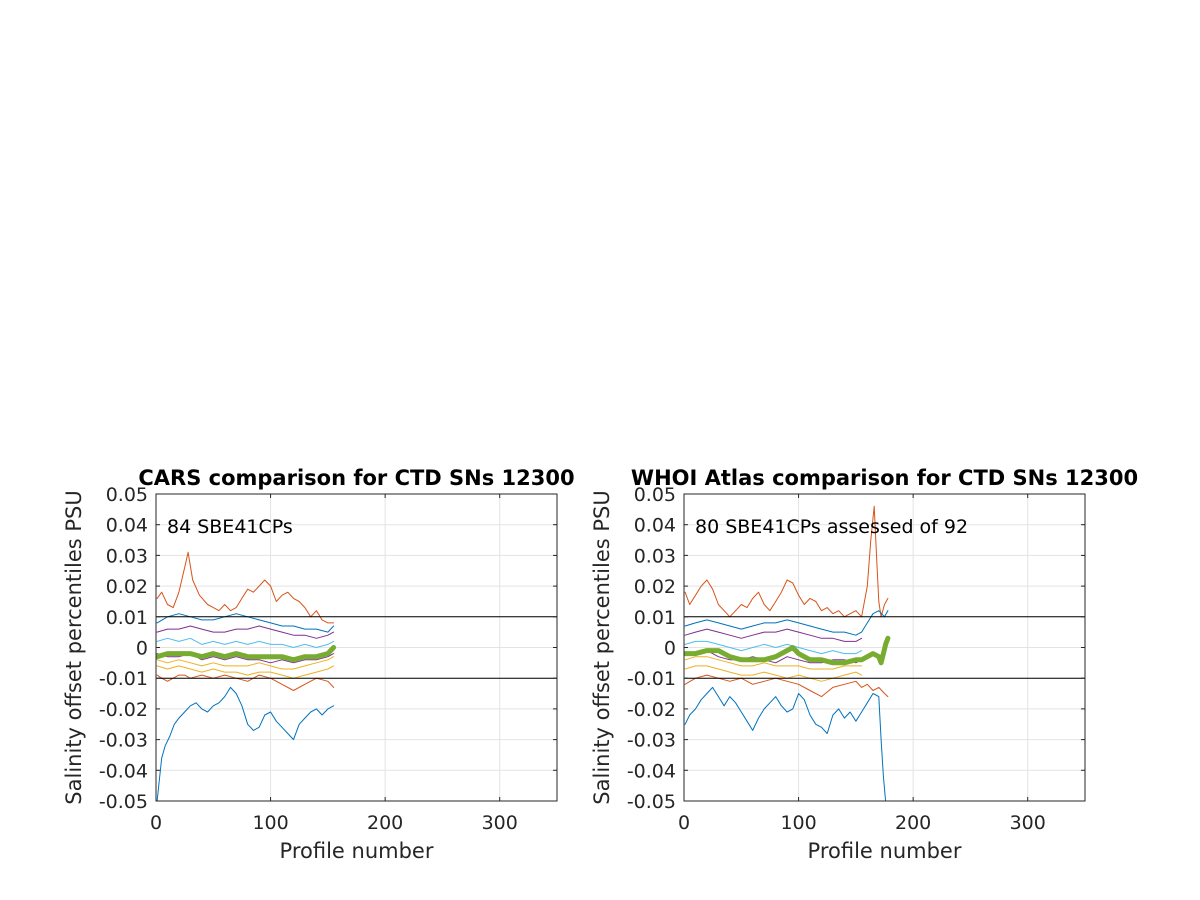  What do you see at coordinates (884, 478) in the screenshot?
I see `chart-title: WHOI Atlas comparison for CTD SNs 12300` at bounding box center [884, 478].